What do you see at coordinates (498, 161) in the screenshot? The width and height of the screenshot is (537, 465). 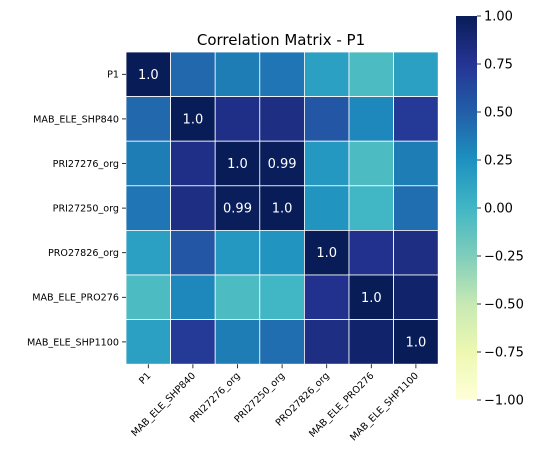 I see `colorbar-tick-label: 0.25` at bounding box center [498, 161].